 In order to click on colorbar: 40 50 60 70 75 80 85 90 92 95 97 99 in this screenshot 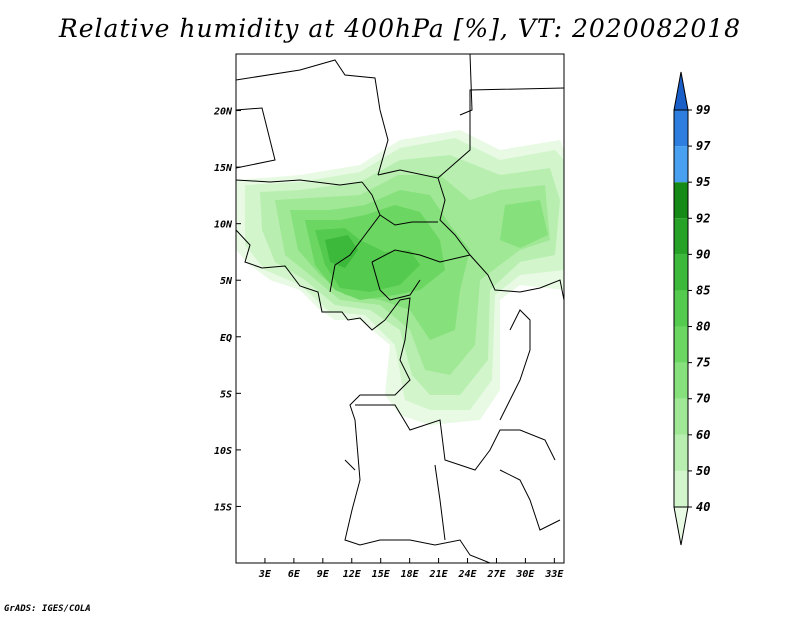, I will do `click(692, 308)`.